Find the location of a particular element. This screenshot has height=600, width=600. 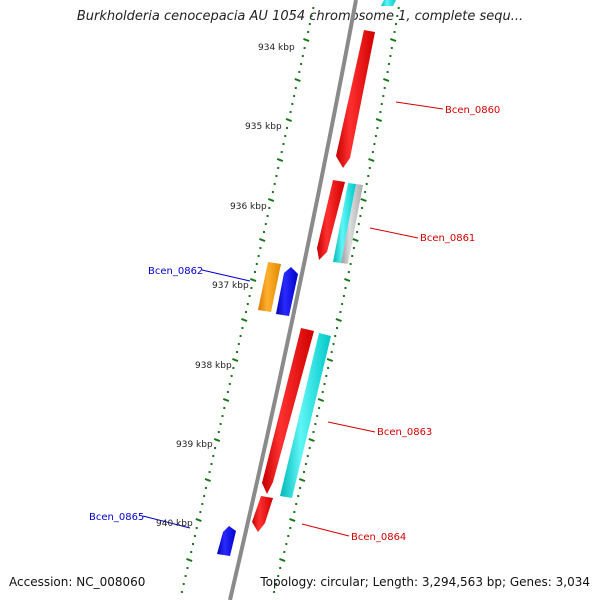

gene-label-bcen-0862: Bcen_0862 is located at coordinates (175, 271).